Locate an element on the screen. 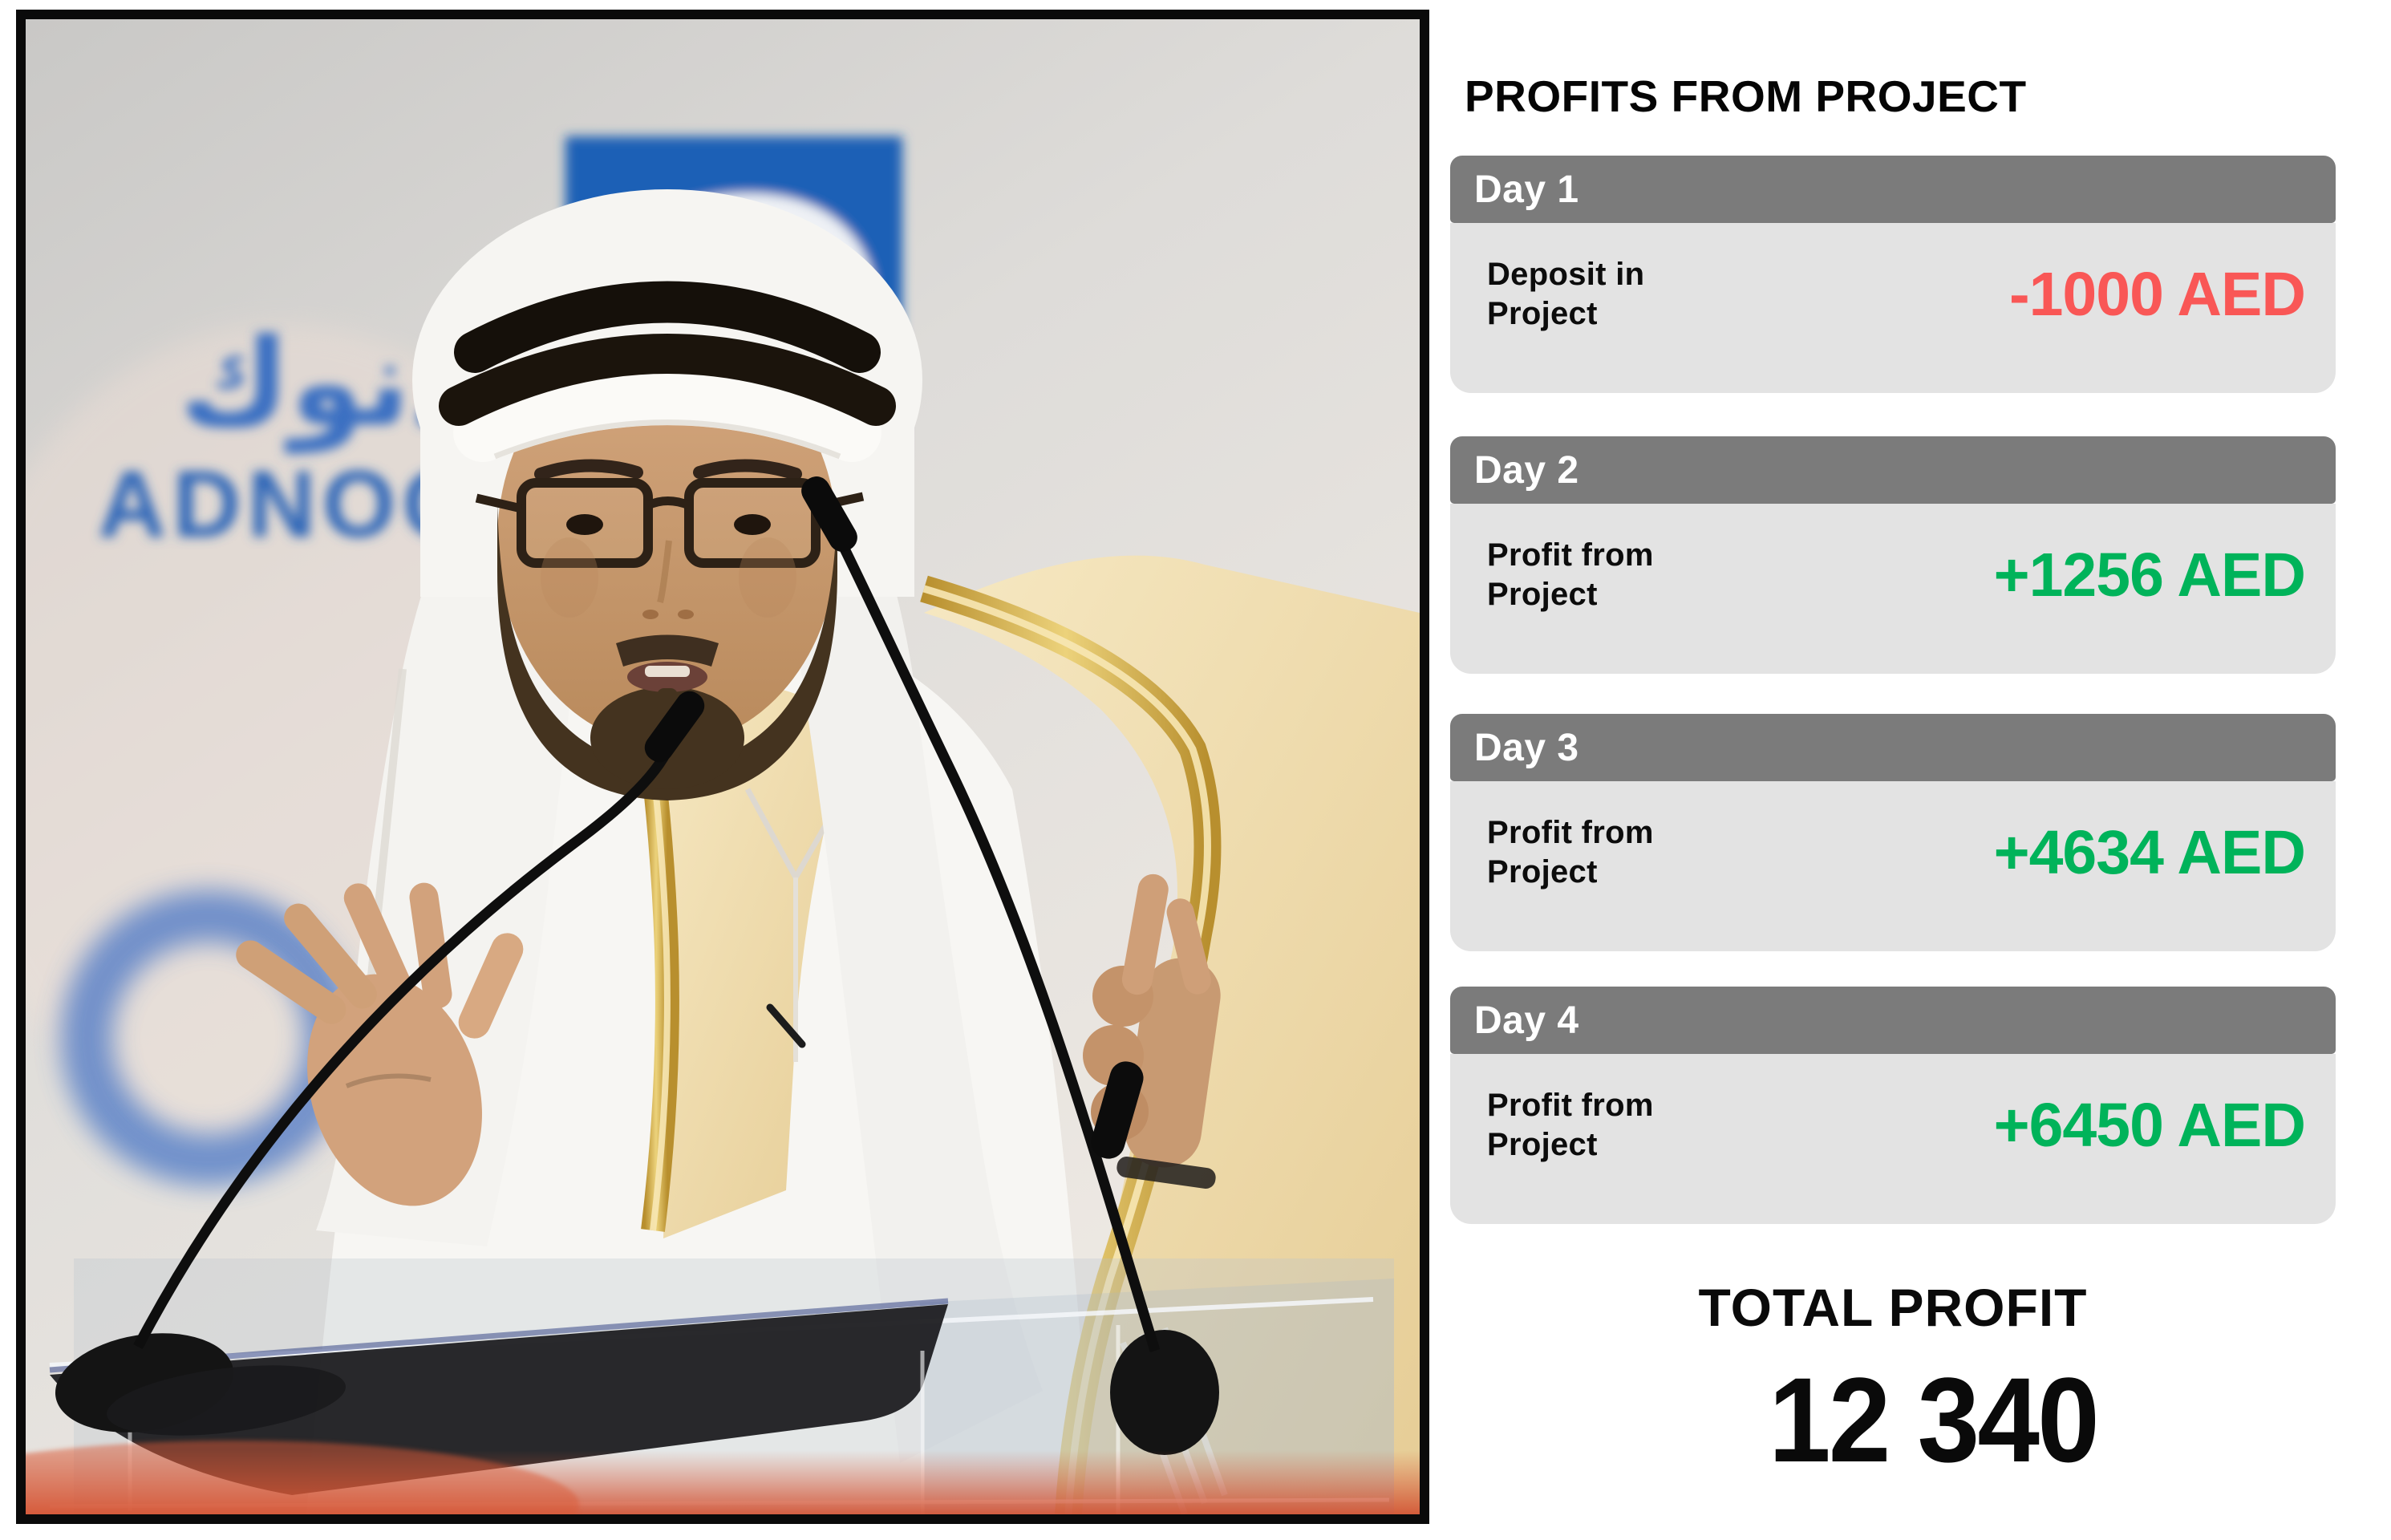 The width and height of the screenshot is (2391, 1540). day-4-header: Day 4 is located at coordinates (1893, 1021).